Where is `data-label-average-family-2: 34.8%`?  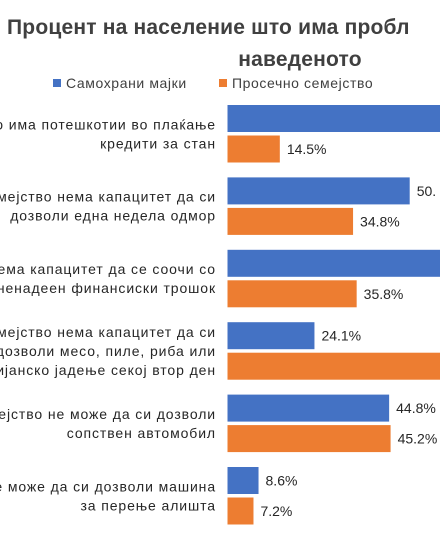
data-label-average-family-2: 34.8% is located at coordinates (380, 221).